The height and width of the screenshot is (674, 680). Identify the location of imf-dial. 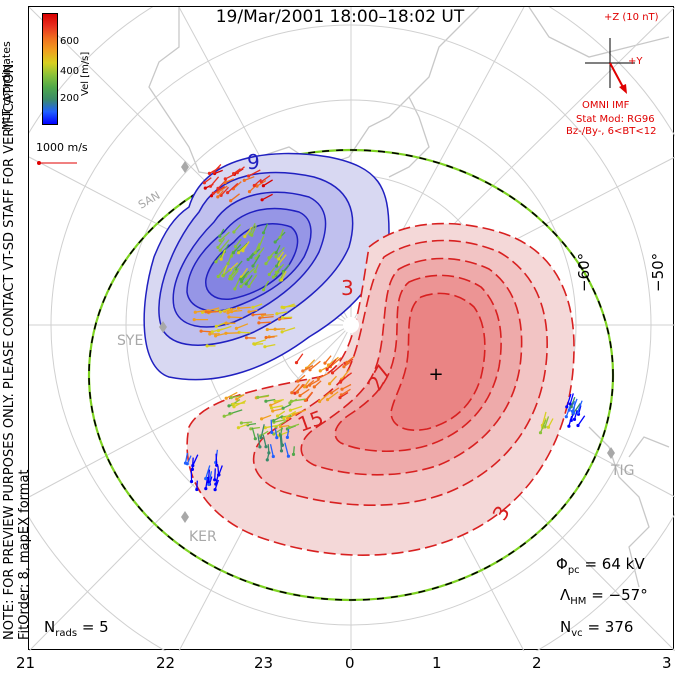
(610, 66).